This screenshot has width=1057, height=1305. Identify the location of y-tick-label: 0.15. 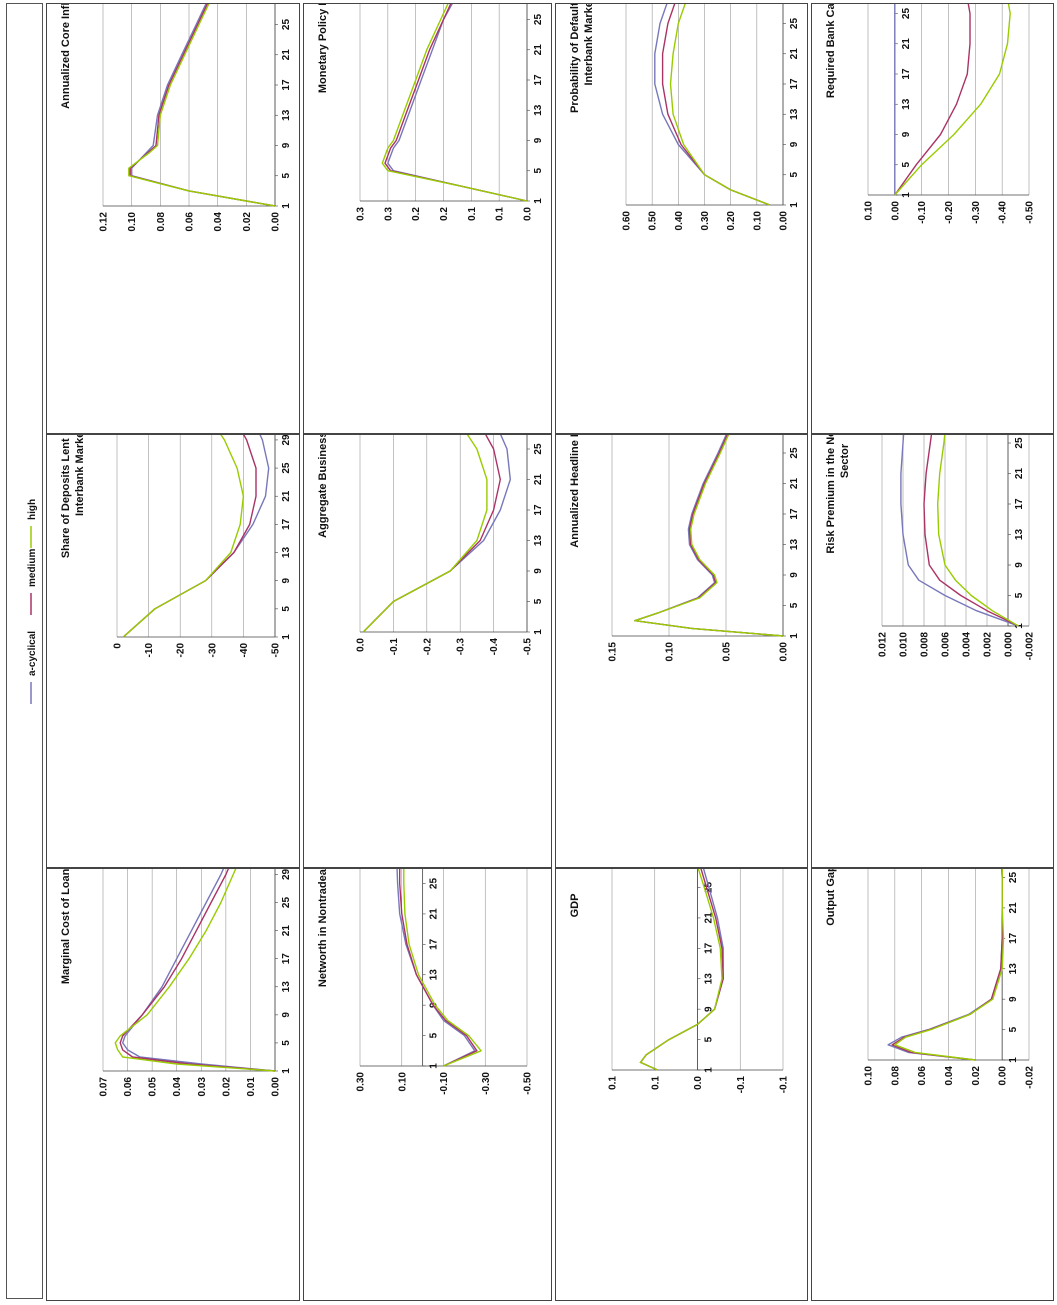
(613, 652).